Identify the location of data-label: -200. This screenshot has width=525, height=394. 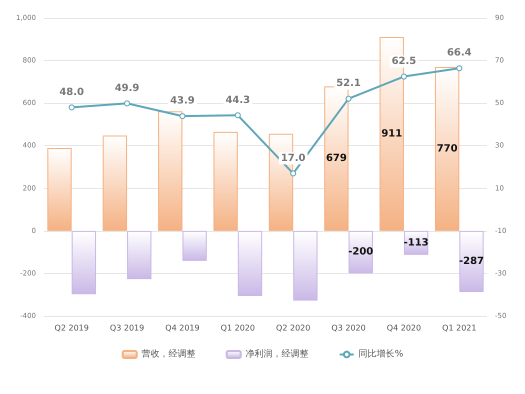
(361, 252).